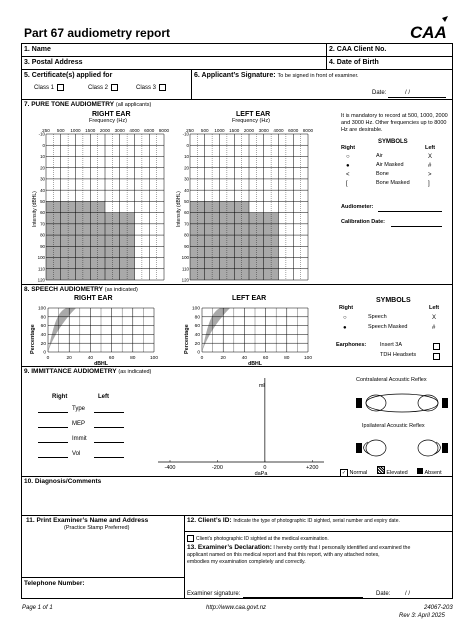 Image resolution: width=474 pixels, height=630 pixels. I want to click on speech-x-tick: 60, so click(112, 358).